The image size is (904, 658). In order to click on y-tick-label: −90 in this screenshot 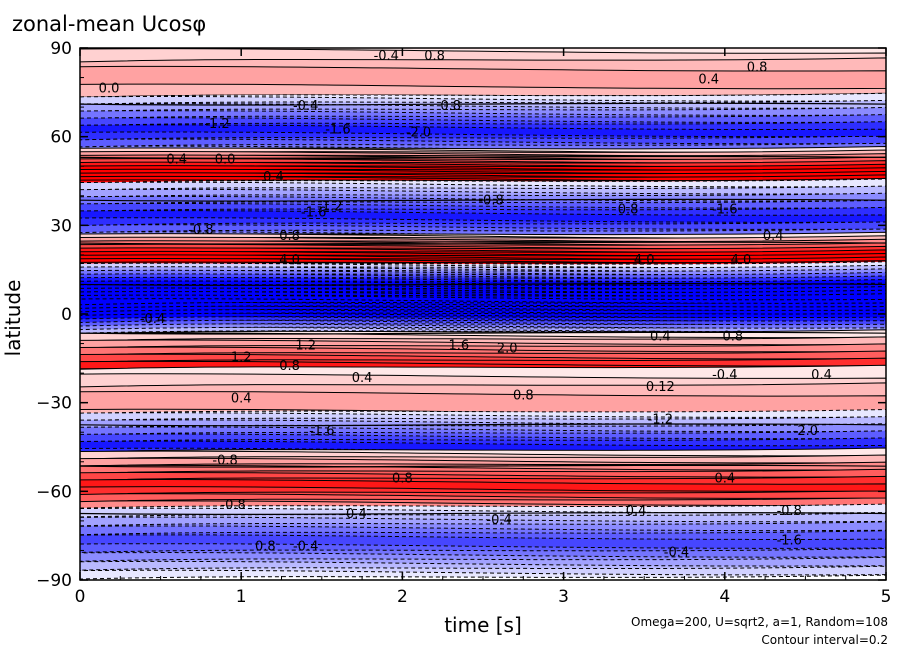, I will do `click(54, 581)`.